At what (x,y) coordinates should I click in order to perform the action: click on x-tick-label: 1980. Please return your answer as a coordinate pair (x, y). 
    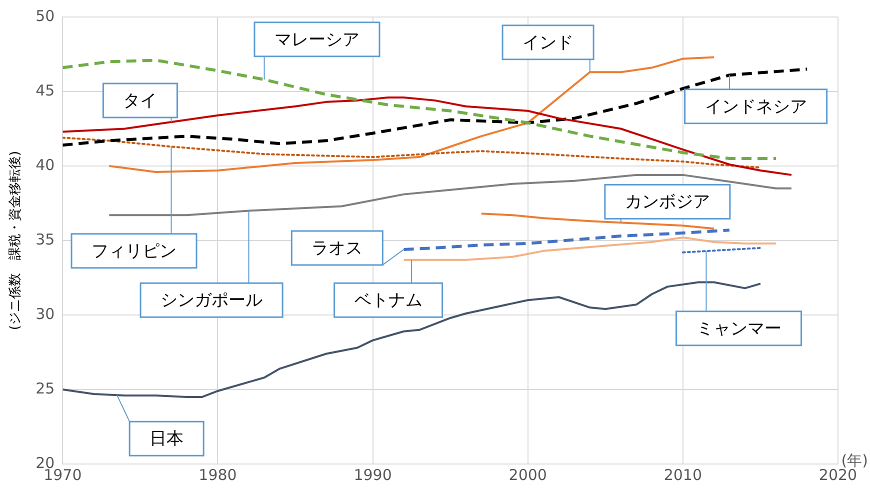
    Looking at the image, I should click on (217, 475).